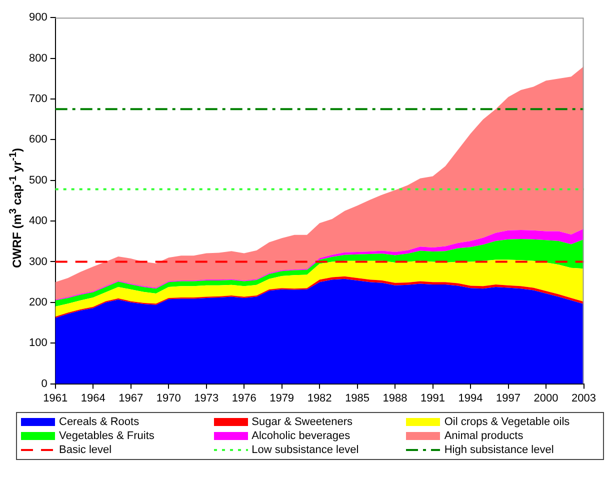 This screenshot has height=478, width=607. I want to click on y-tick-label: 300, so click(38, 262).